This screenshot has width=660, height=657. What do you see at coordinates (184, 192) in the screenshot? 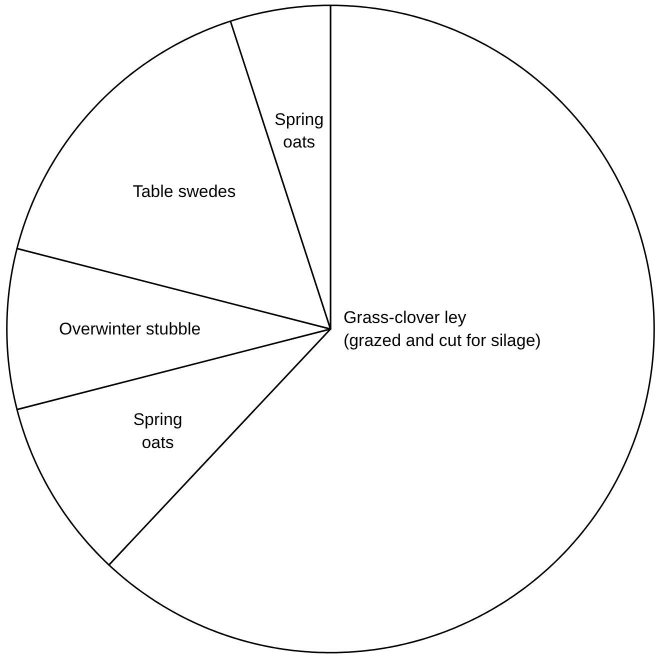
I see `slice-label: Table swedes` at bounding box center [184, 192].